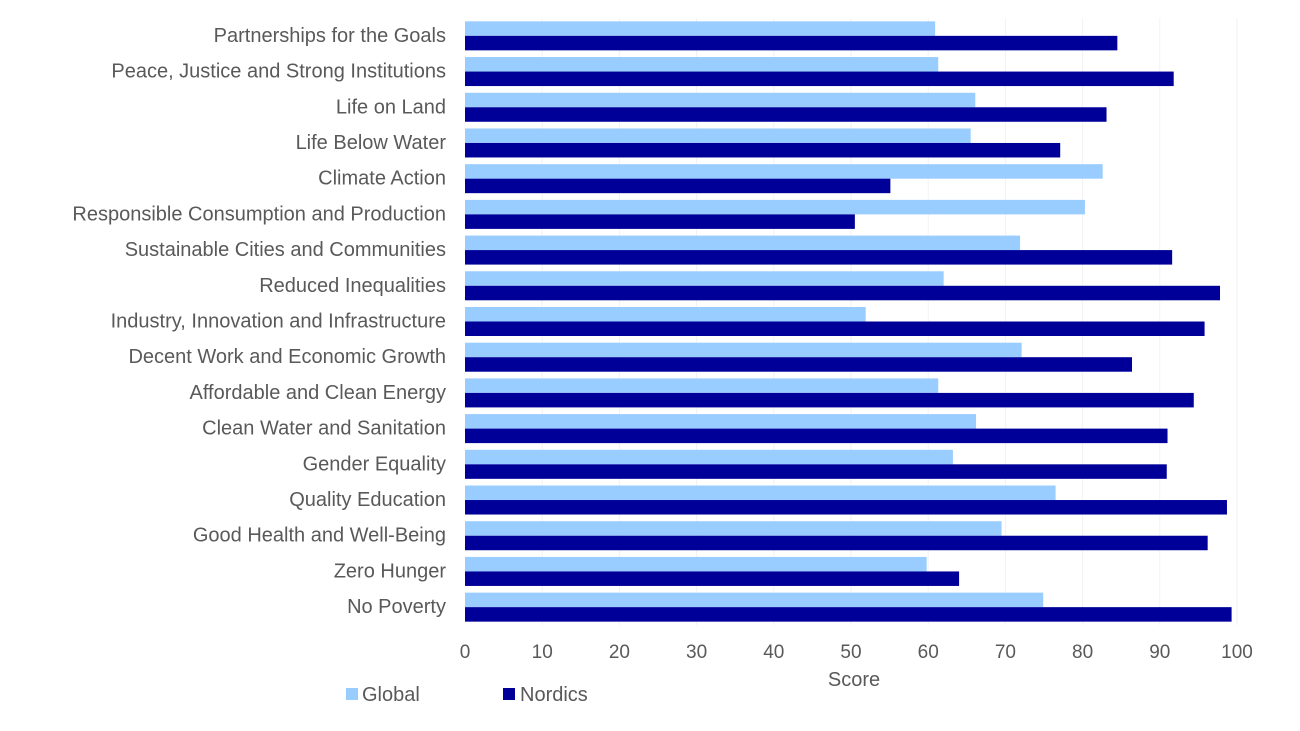  What do you see at coordinates (773, 652) in the screenshot?
I see `x-tick-label: 40` at bounding box center [773, 652].